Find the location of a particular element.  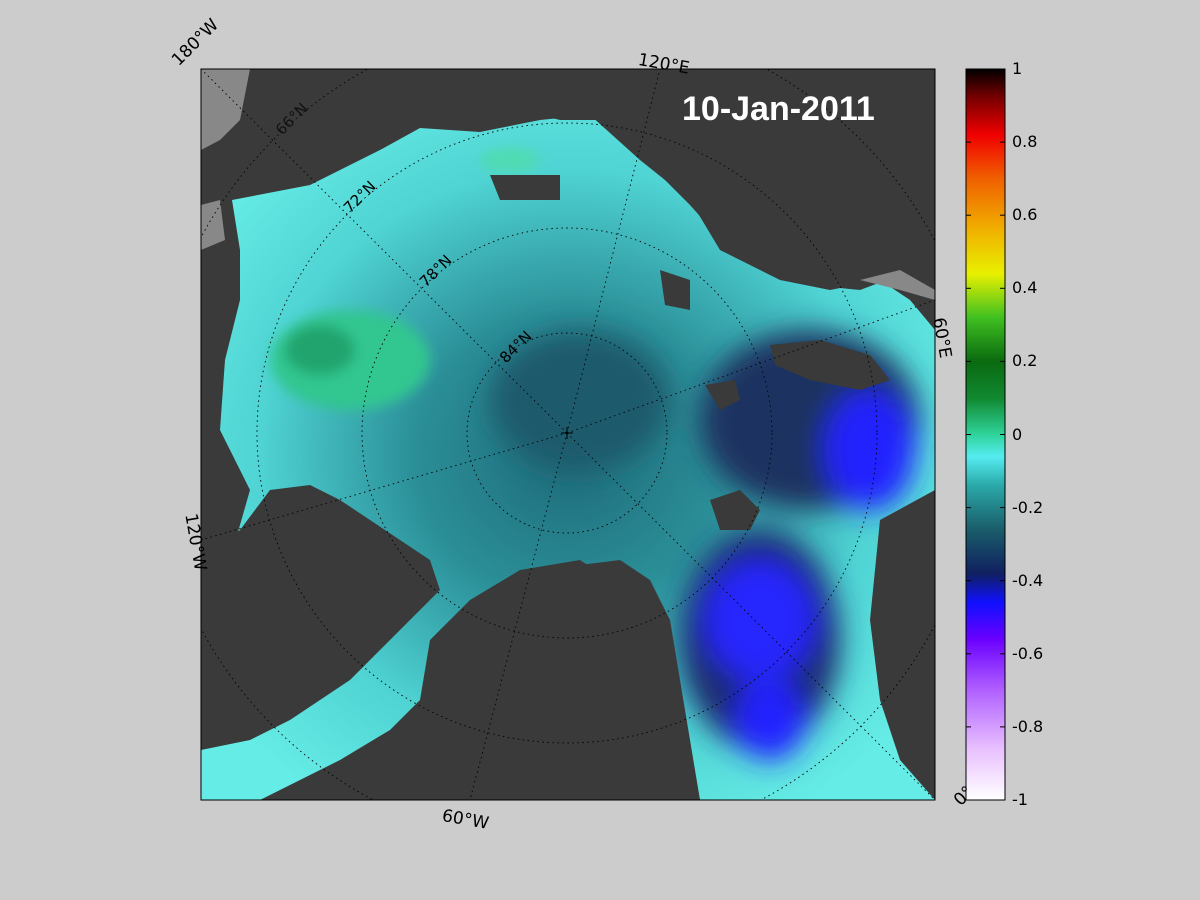

colorbar-tick-label: 0.8 is located at coordinates (1025, 142).